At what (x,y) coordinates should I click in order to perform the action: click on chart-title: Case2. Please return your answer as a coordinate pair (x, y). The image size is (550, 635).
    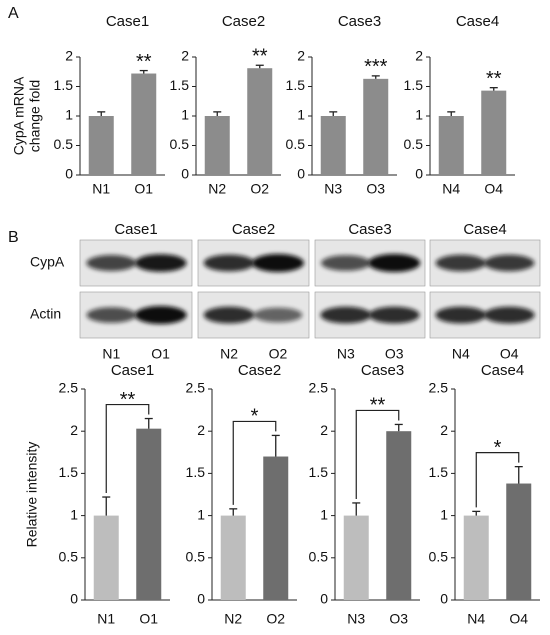
    Looking at the image, I should click on (259, 370).